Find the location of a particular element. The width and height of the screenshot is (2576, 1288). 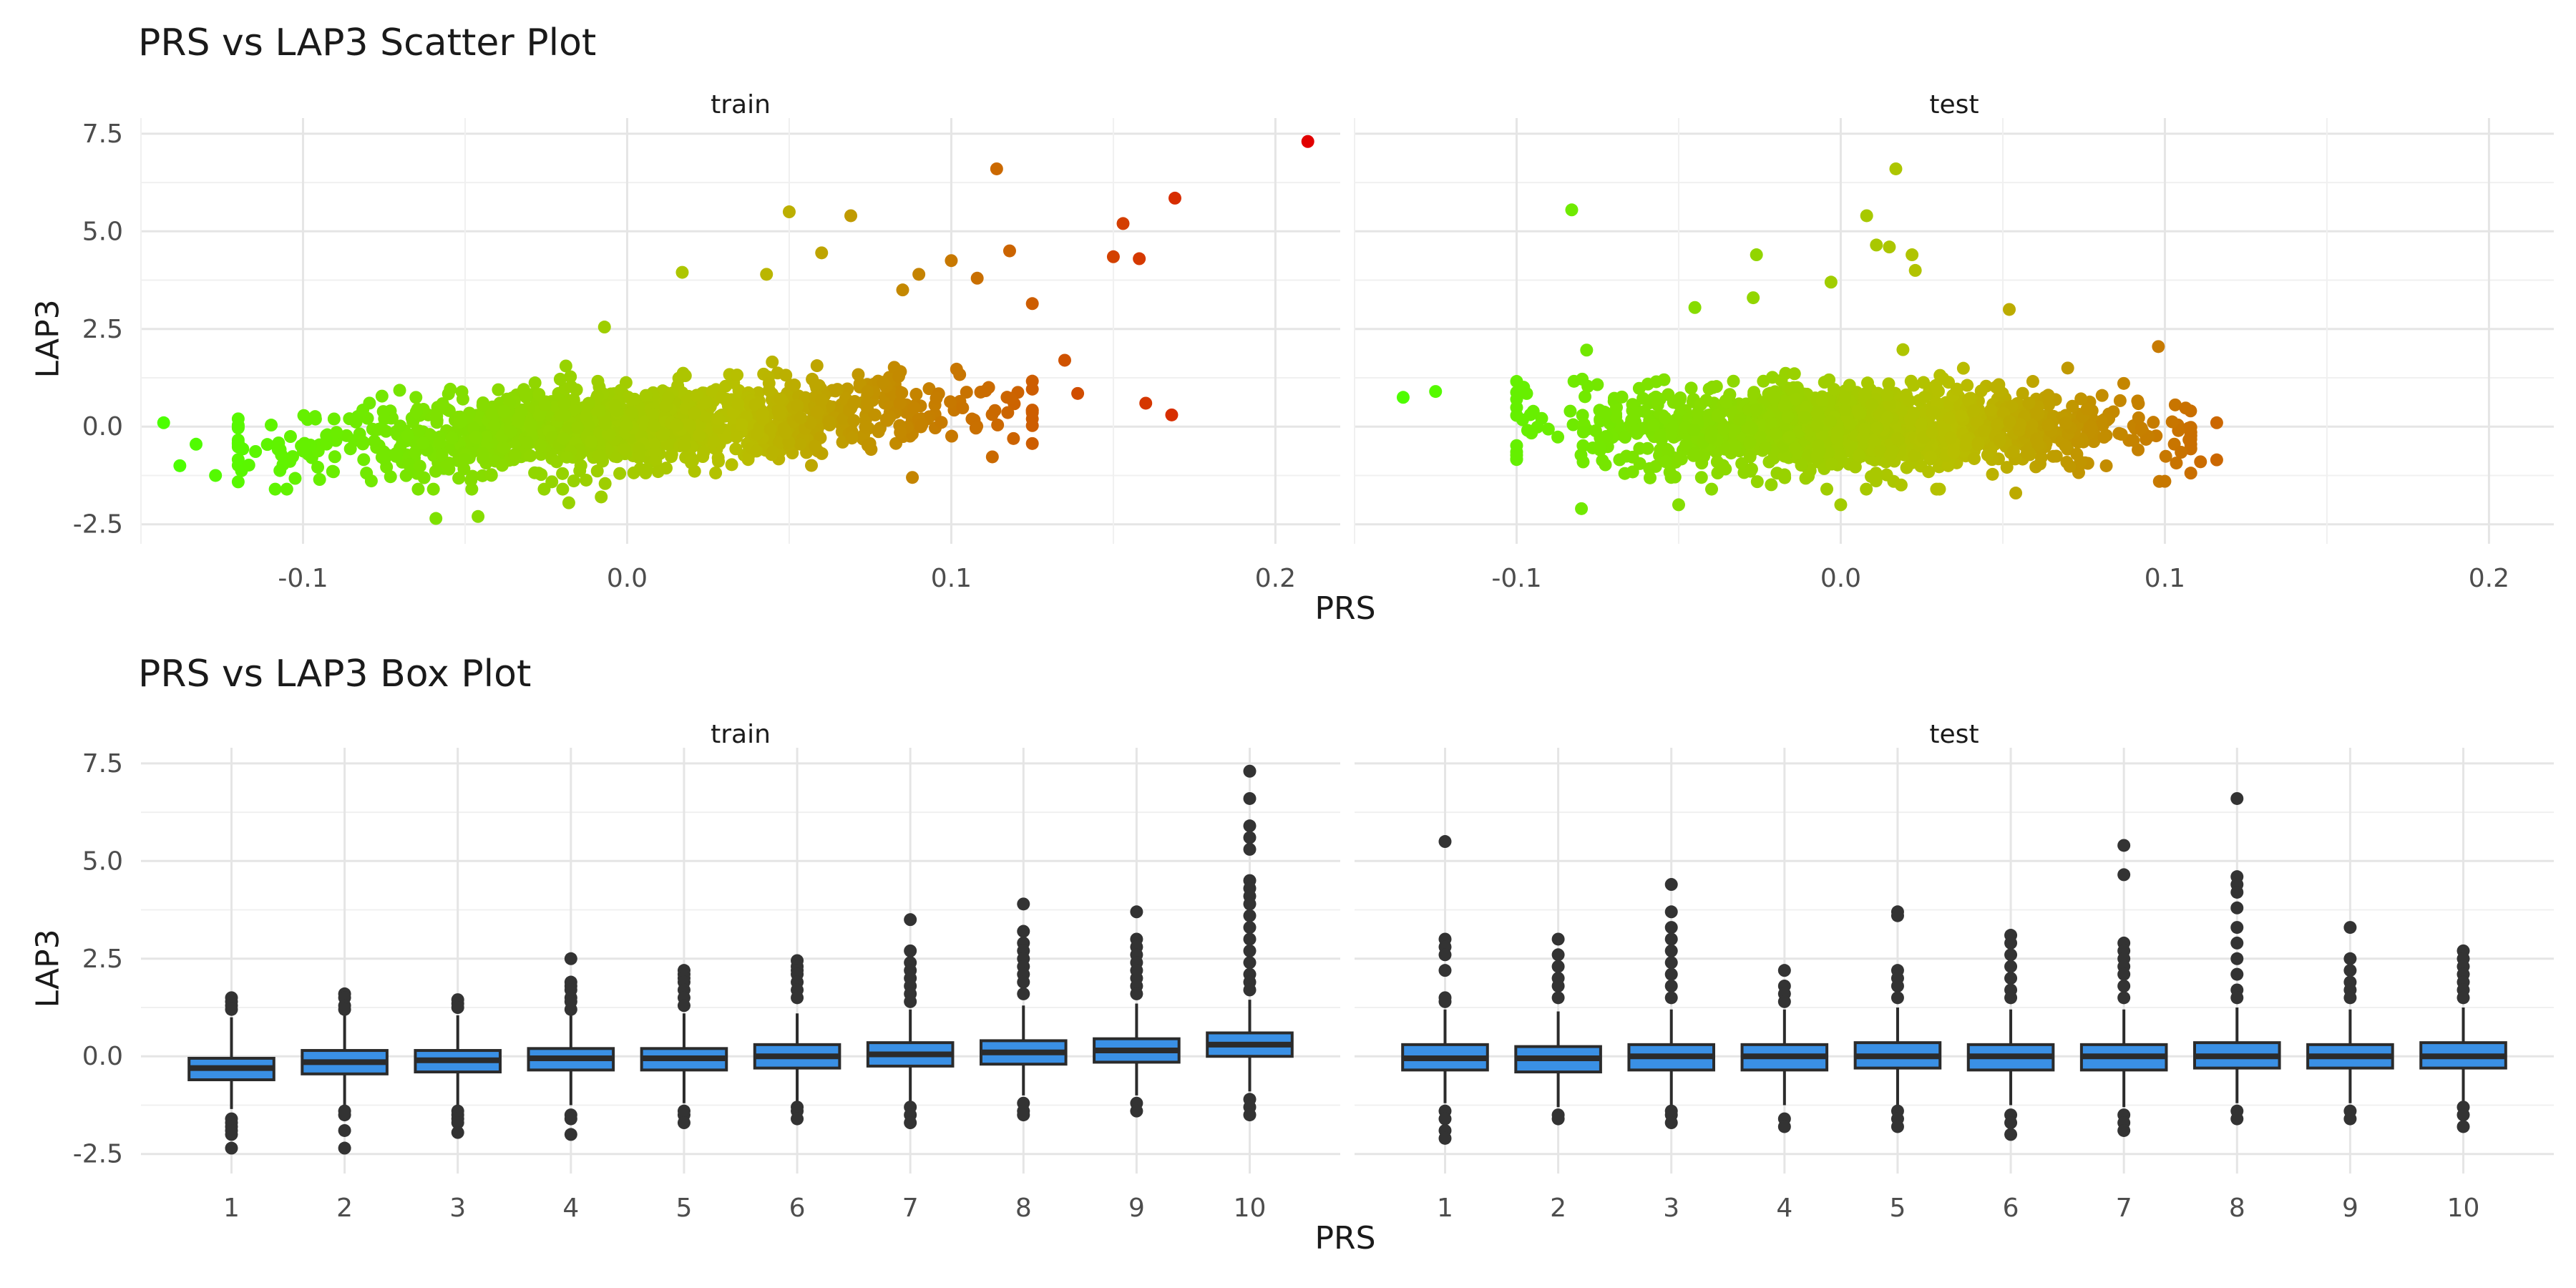

box-y-tick-label: 0.0 is located at coordinates (102, 1056).